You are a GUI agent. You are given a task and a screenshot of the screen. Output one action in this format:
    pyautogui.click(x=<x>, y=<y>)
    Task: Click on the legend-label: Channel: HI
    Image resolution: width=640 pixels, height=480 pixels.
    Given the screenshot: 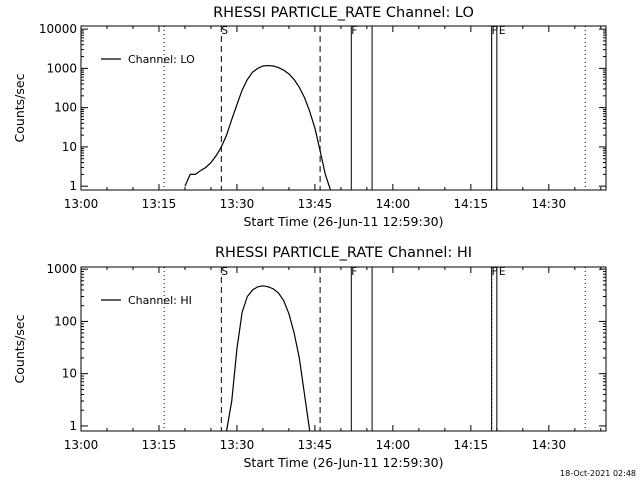 What is the action you would take?
    pyautogui.click(x=160, y=300)
    